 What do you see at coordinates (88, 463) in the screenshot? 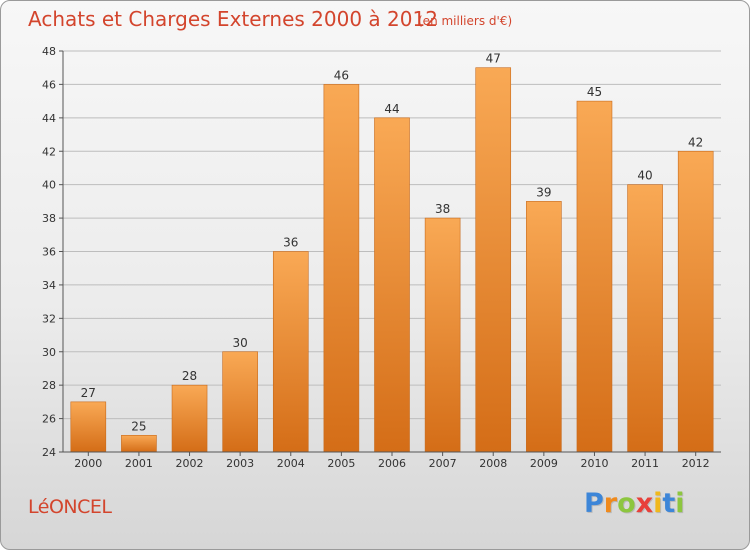
I see `x-tick-label: 2000` at bounding box center [88, 463].